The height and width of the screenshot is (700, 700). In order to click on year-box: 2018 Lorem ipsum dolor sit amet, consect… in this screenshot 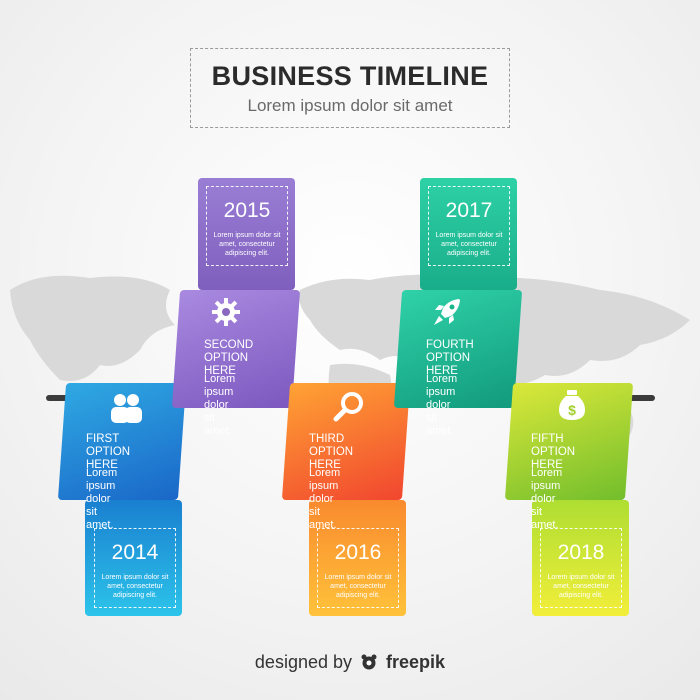, I will do `click(581, 568)`.